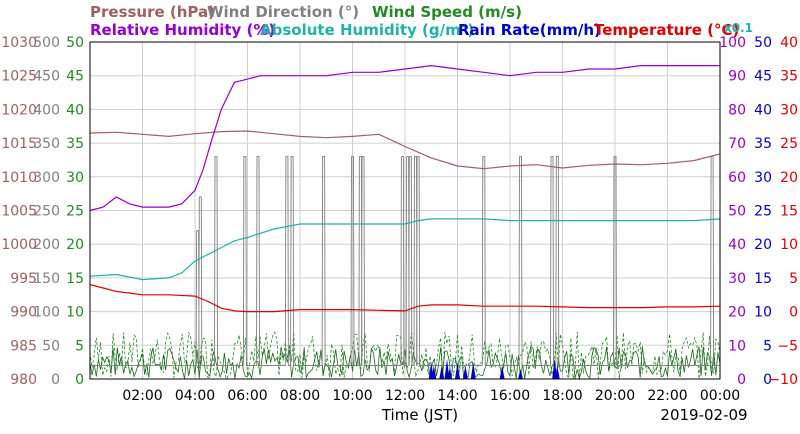 The height and width of the screenshot is (434, 800). I want to click on y-tick-label-humidity: 80, so click(737, 110).